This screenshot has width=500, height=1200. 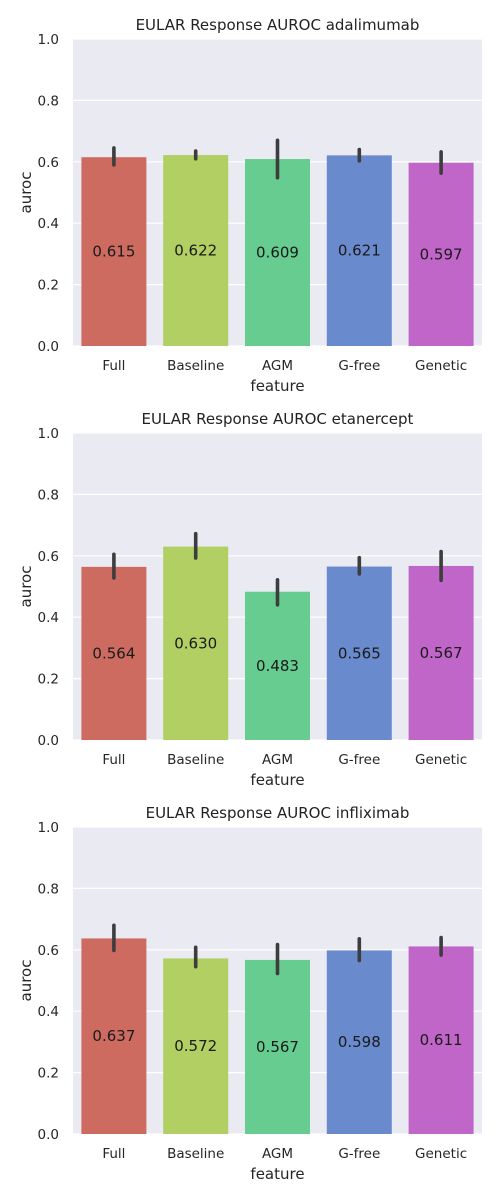 I want to click on data-label: 0.565, so click(x=359, y=653).